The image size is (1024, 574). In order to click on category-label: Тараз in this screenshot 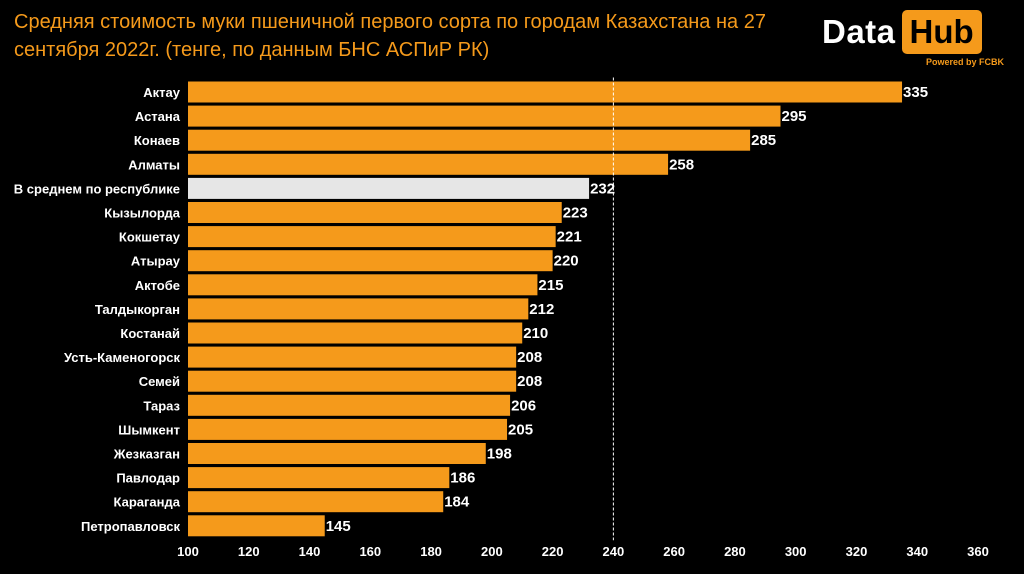, I will do `click(161, 405)`.